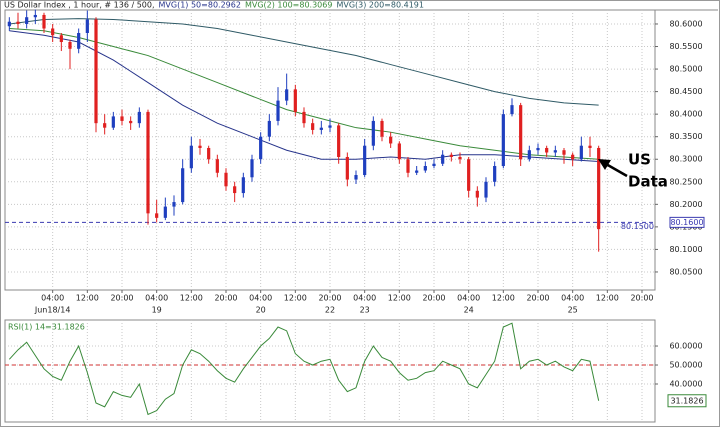 This screenshot has height=427, width=720. I want to click on y-tick-label: 80.4000, so click(685, 114).